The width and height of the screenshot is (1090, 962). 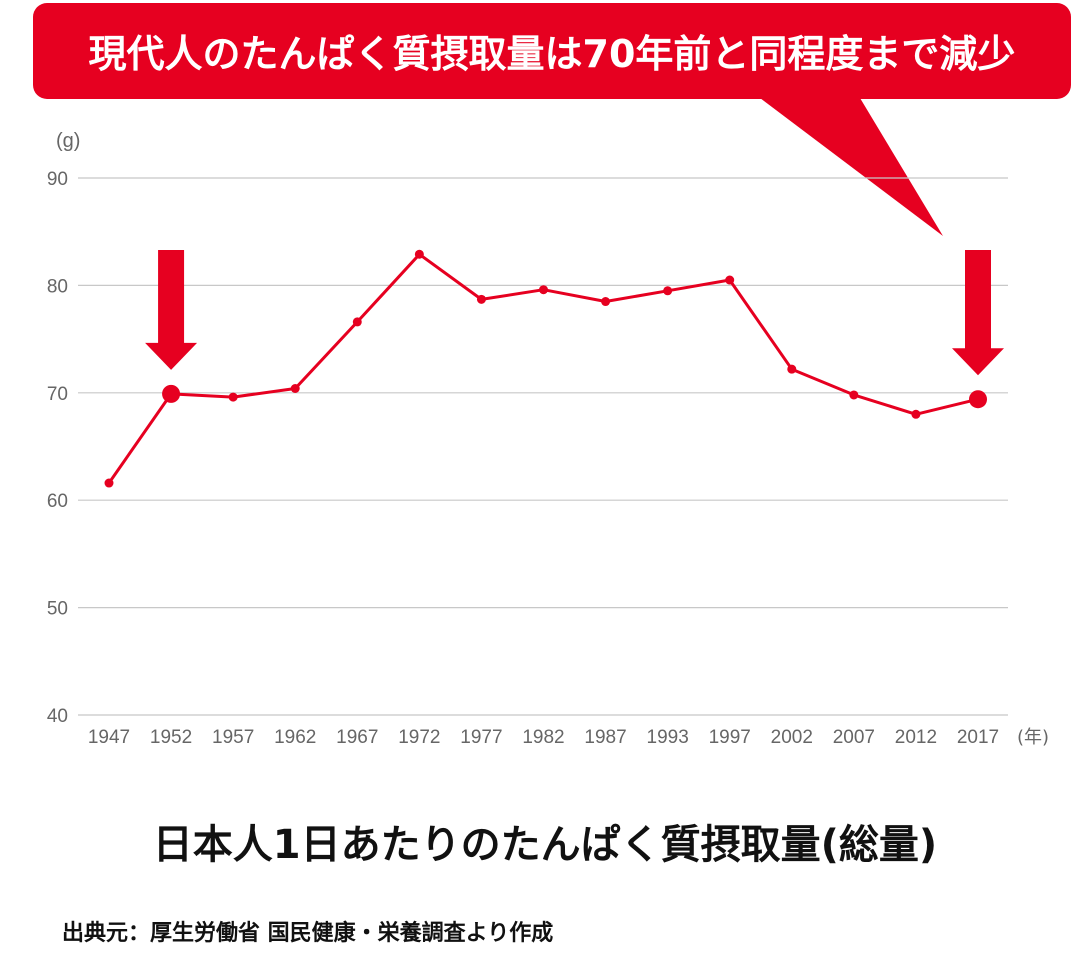 I want to click on x-tick-label-2002: 2002, so click(x=792, y=737).